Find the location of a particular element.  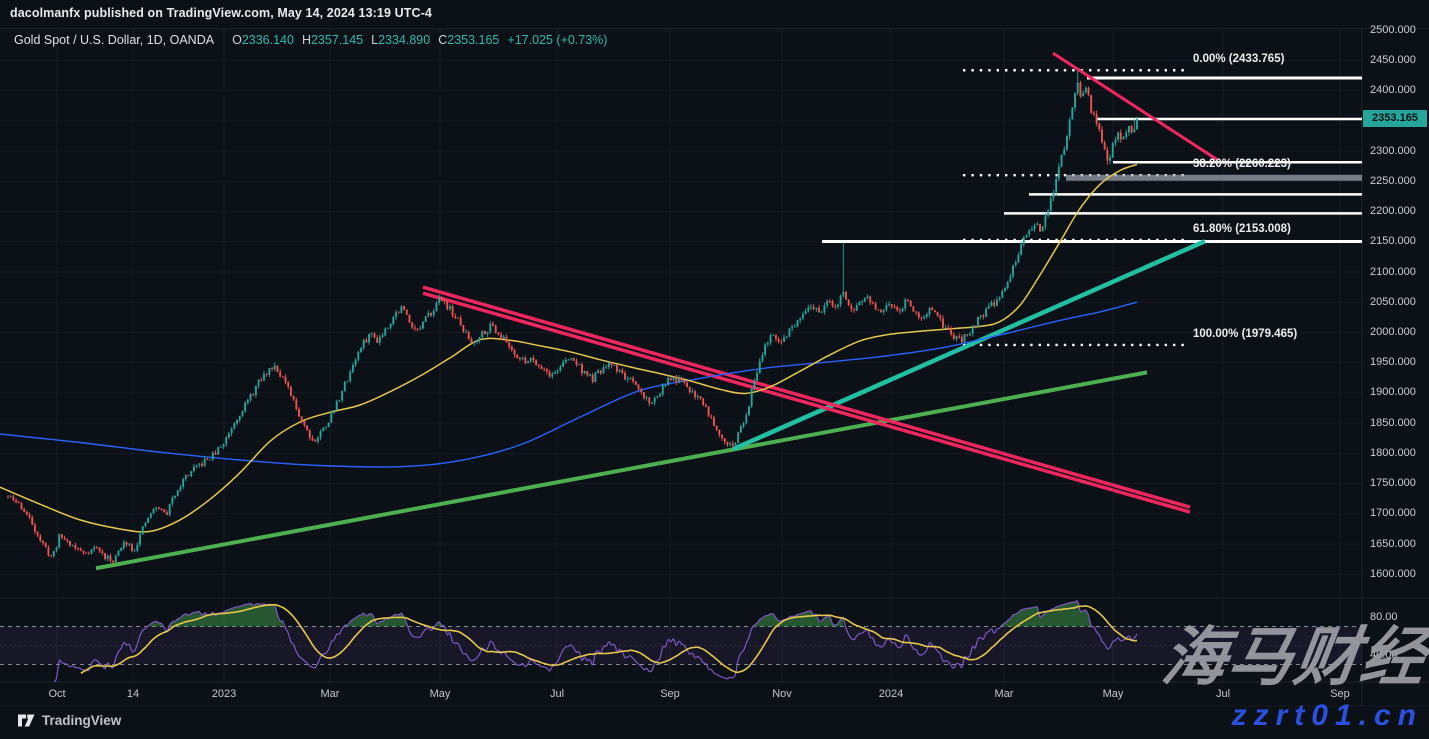

time-axis-label: 14 is located at coordinates (133, 694).